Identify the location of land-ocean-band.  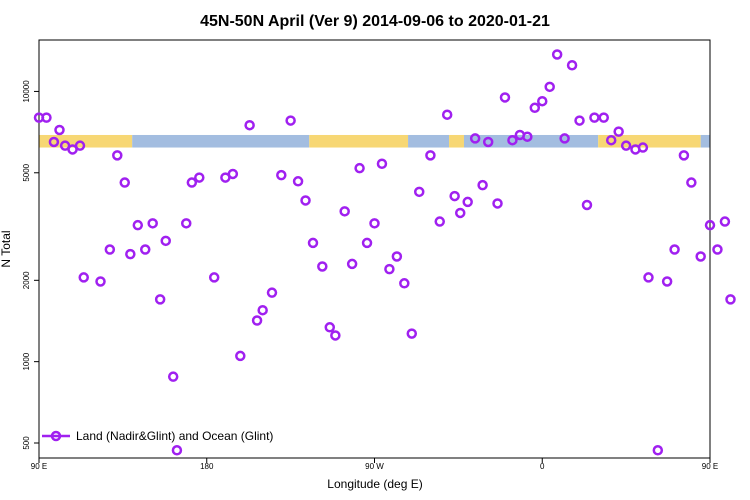
(374, 141).